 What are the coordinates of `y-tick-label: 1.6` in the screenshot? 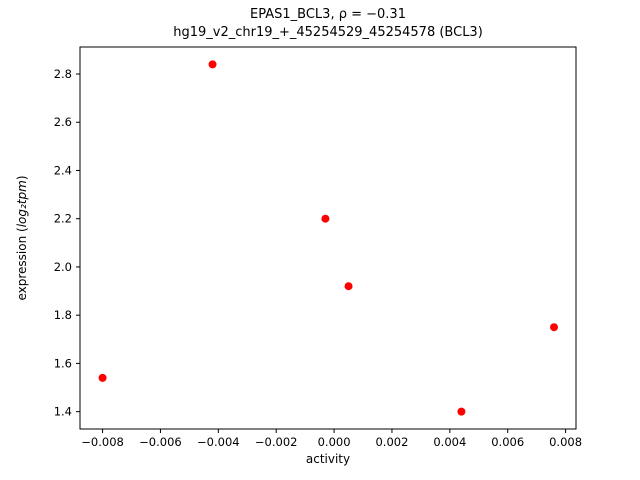 It's located at (63, 363).